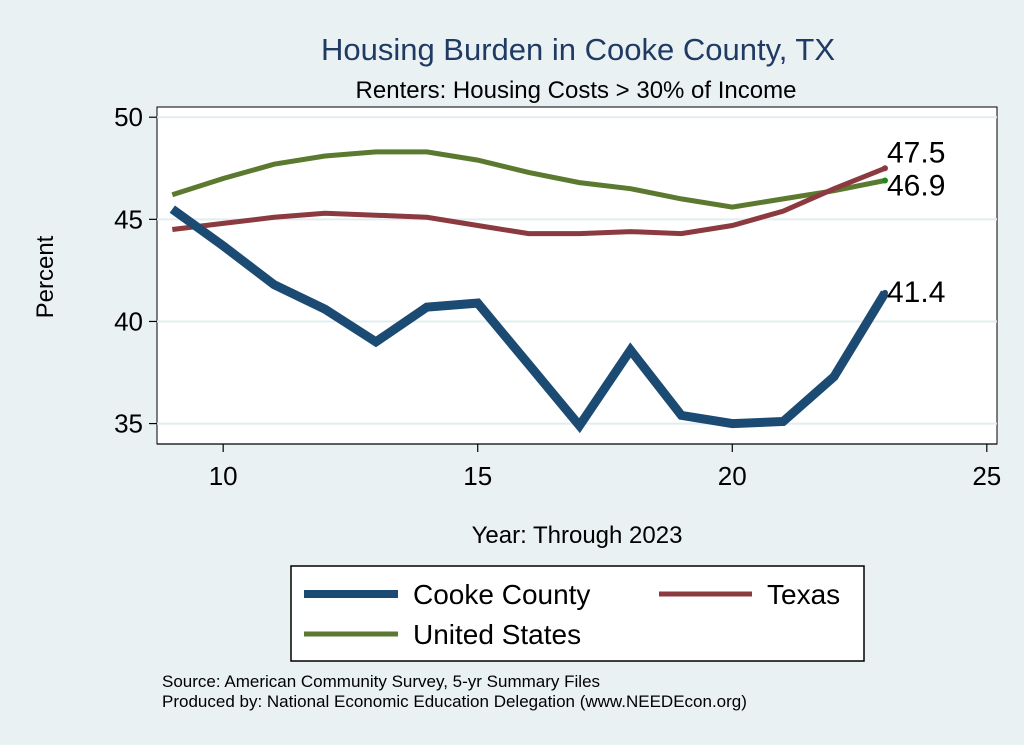  Describe the element at coordinates (223, 476) in the screenshot. I see `x-tick-label-10: 10` at that location.